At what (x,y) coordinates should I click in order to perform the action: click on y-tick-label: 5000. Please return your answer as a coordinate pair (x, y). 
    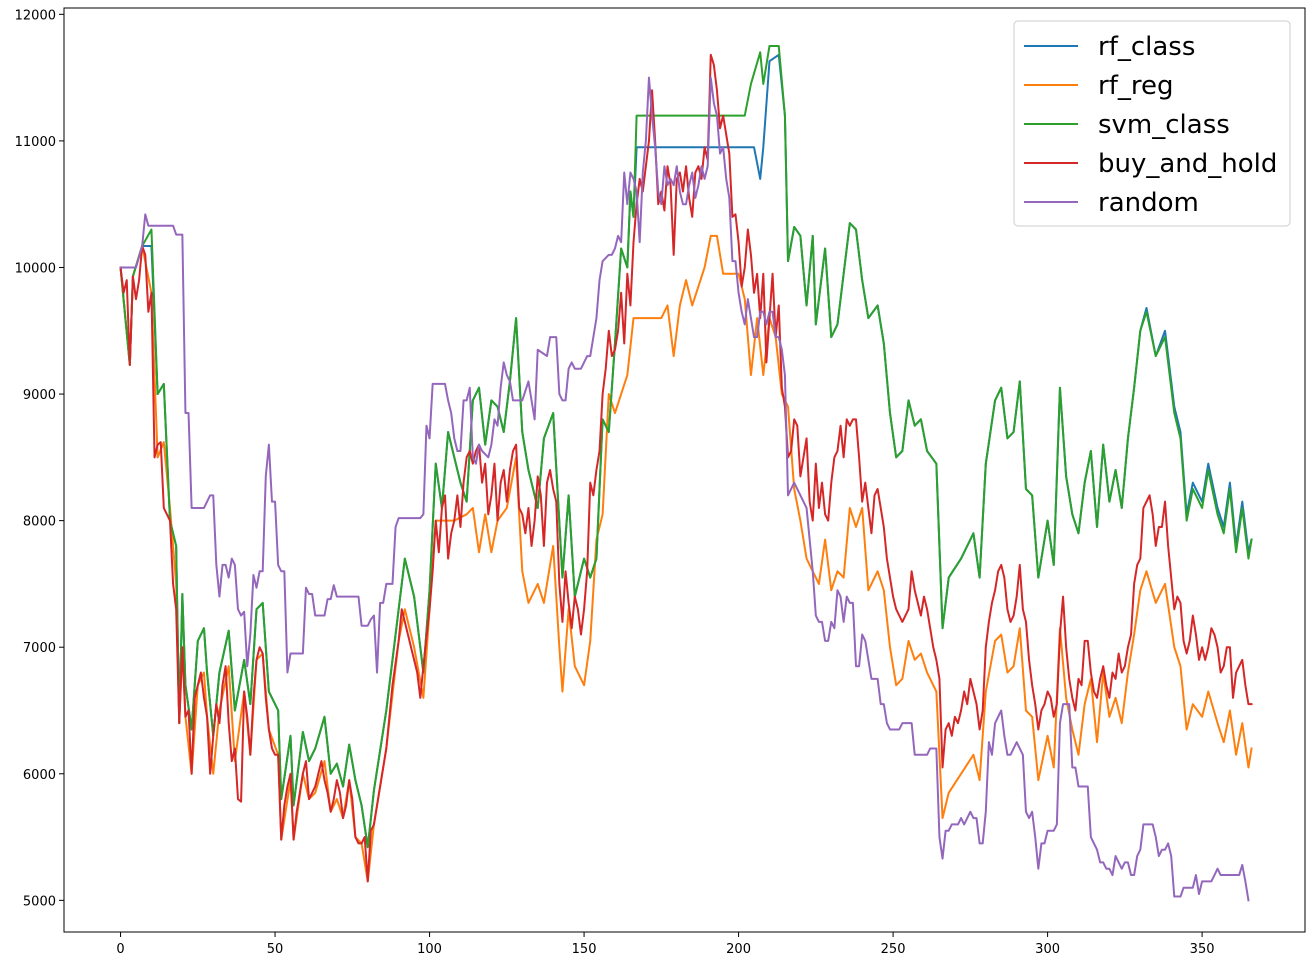
    Looking at the image, I should click on (39, 901).